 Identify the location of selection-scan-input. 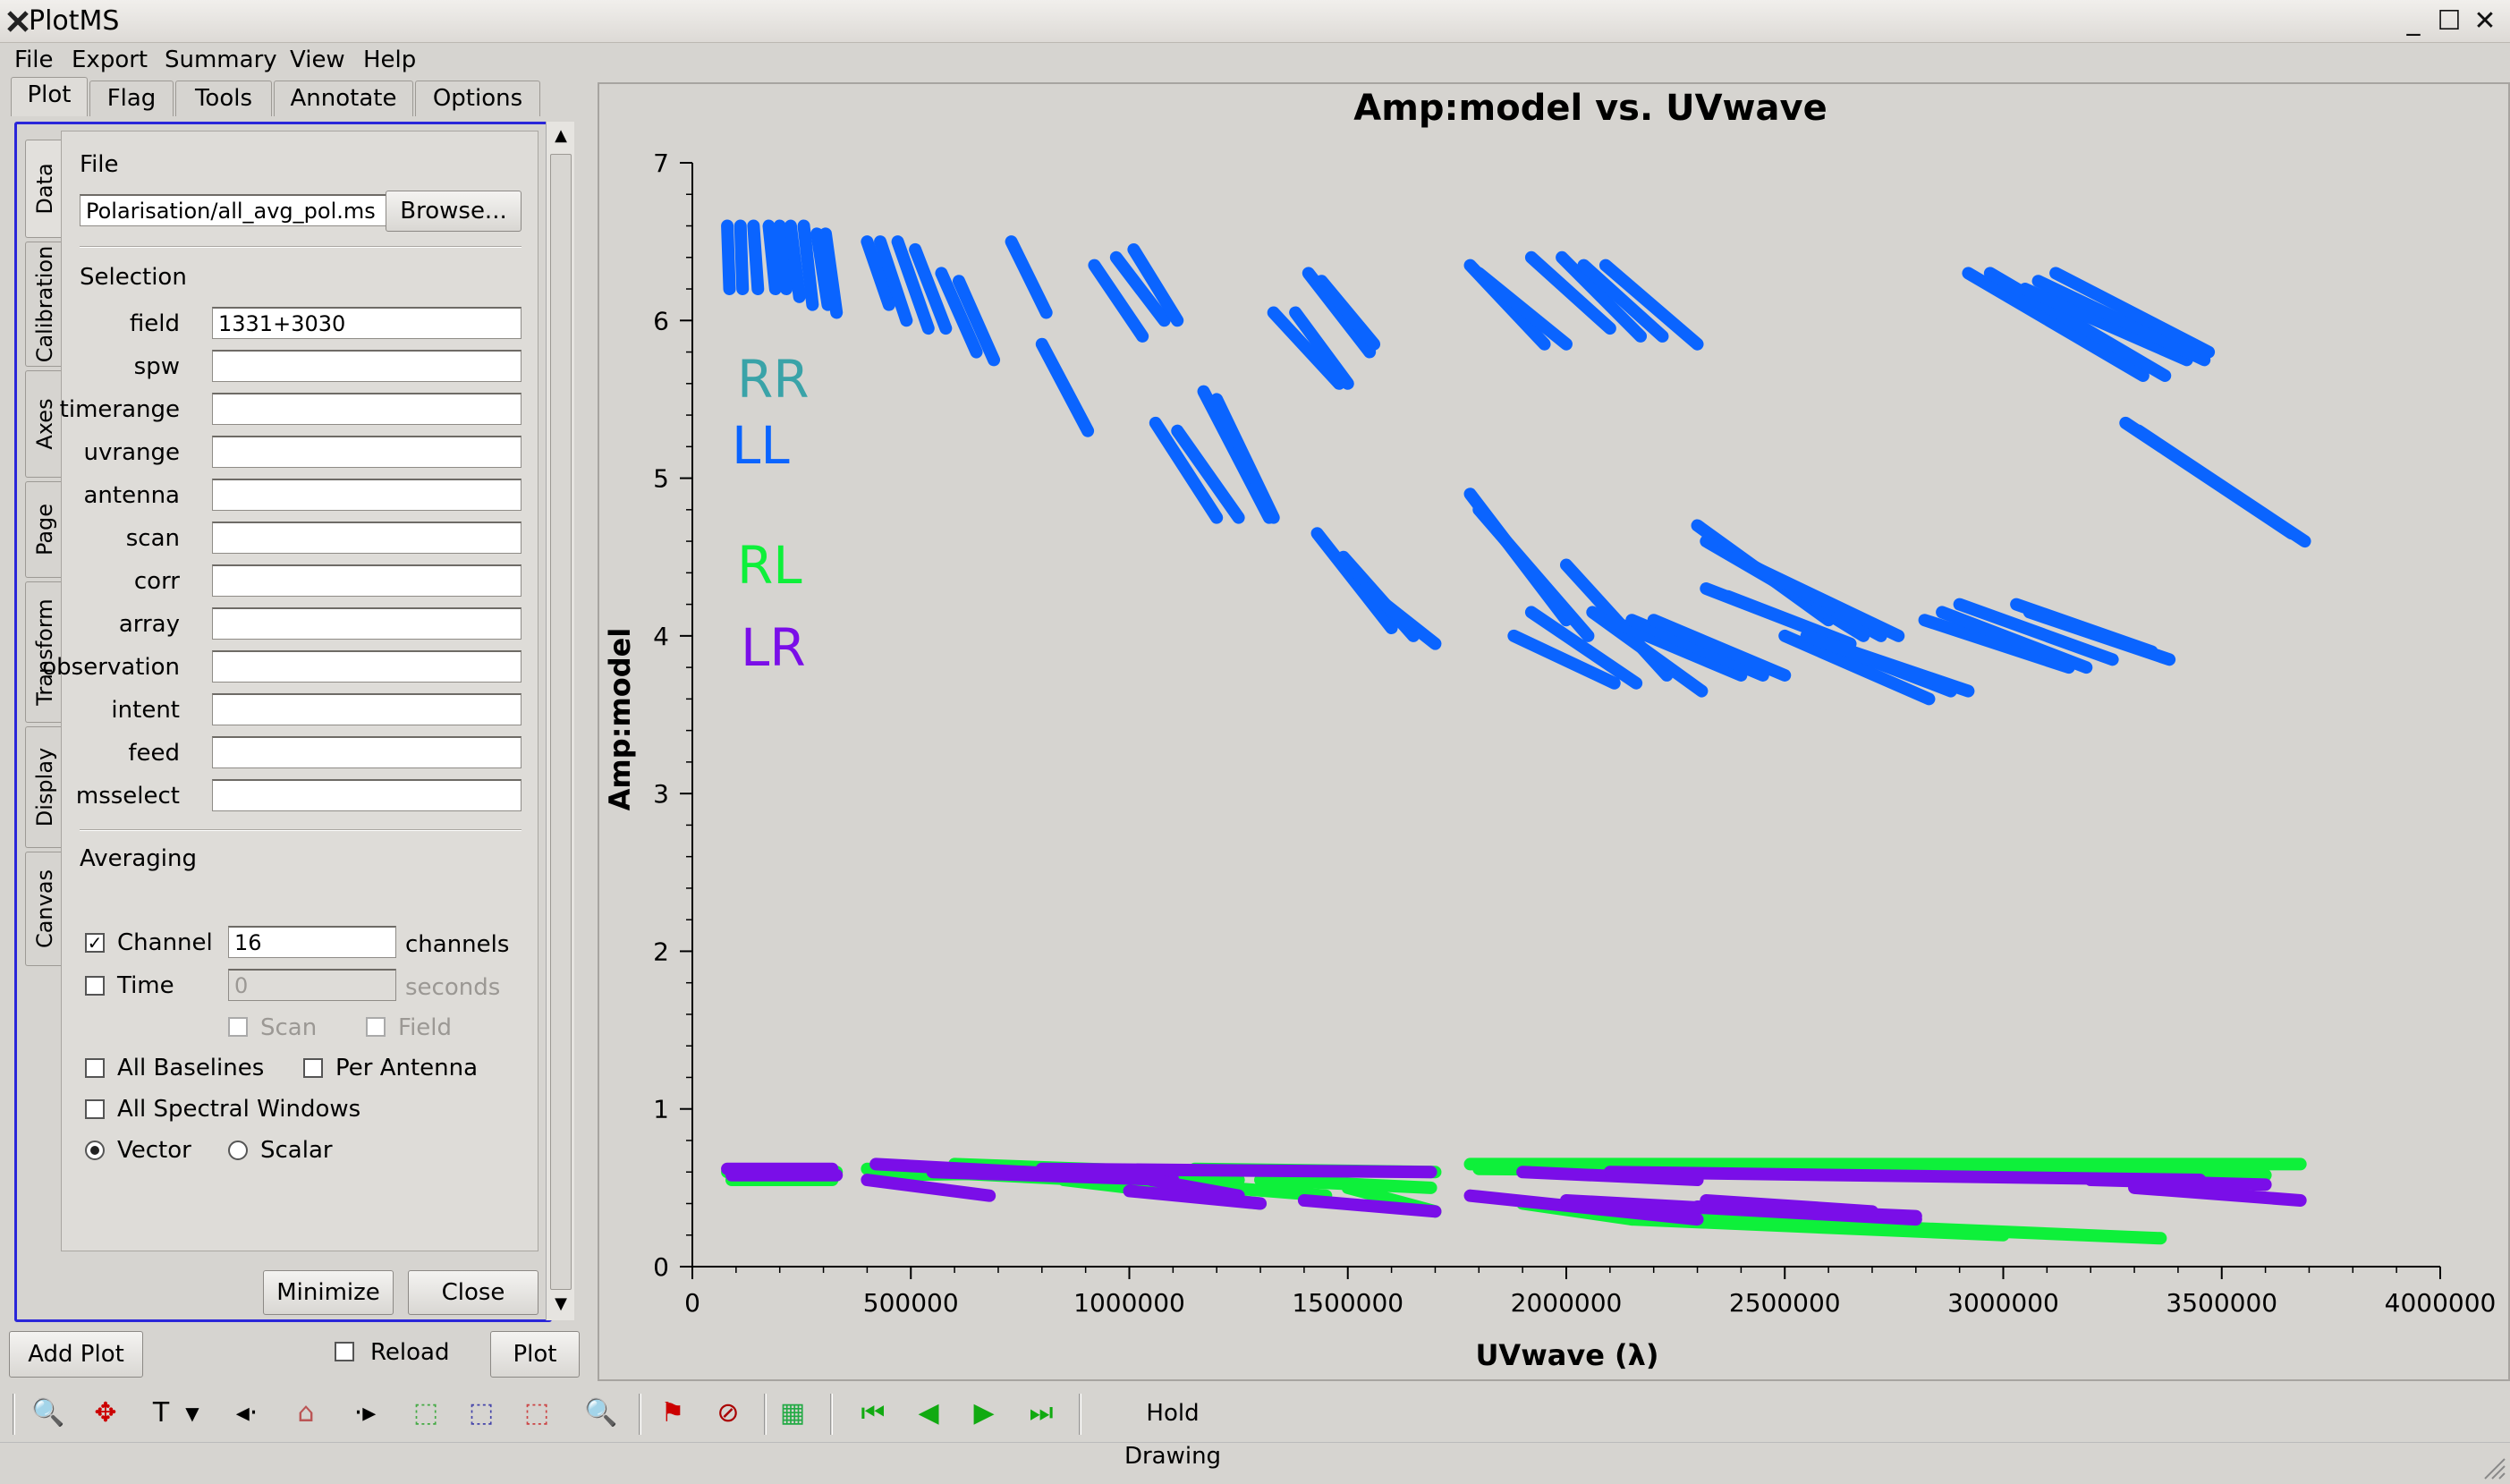
(367, 538).